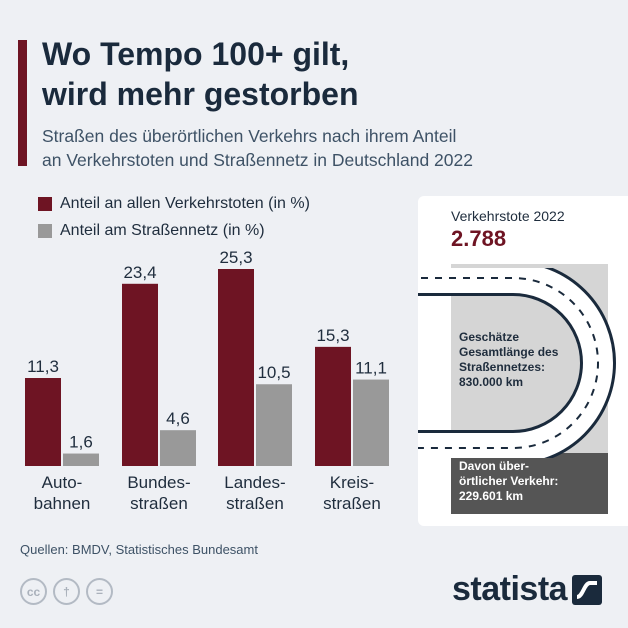 This screenshot has width=628, height=628. I want to click on bar-network-kreisstrassen, so click(371, 422).